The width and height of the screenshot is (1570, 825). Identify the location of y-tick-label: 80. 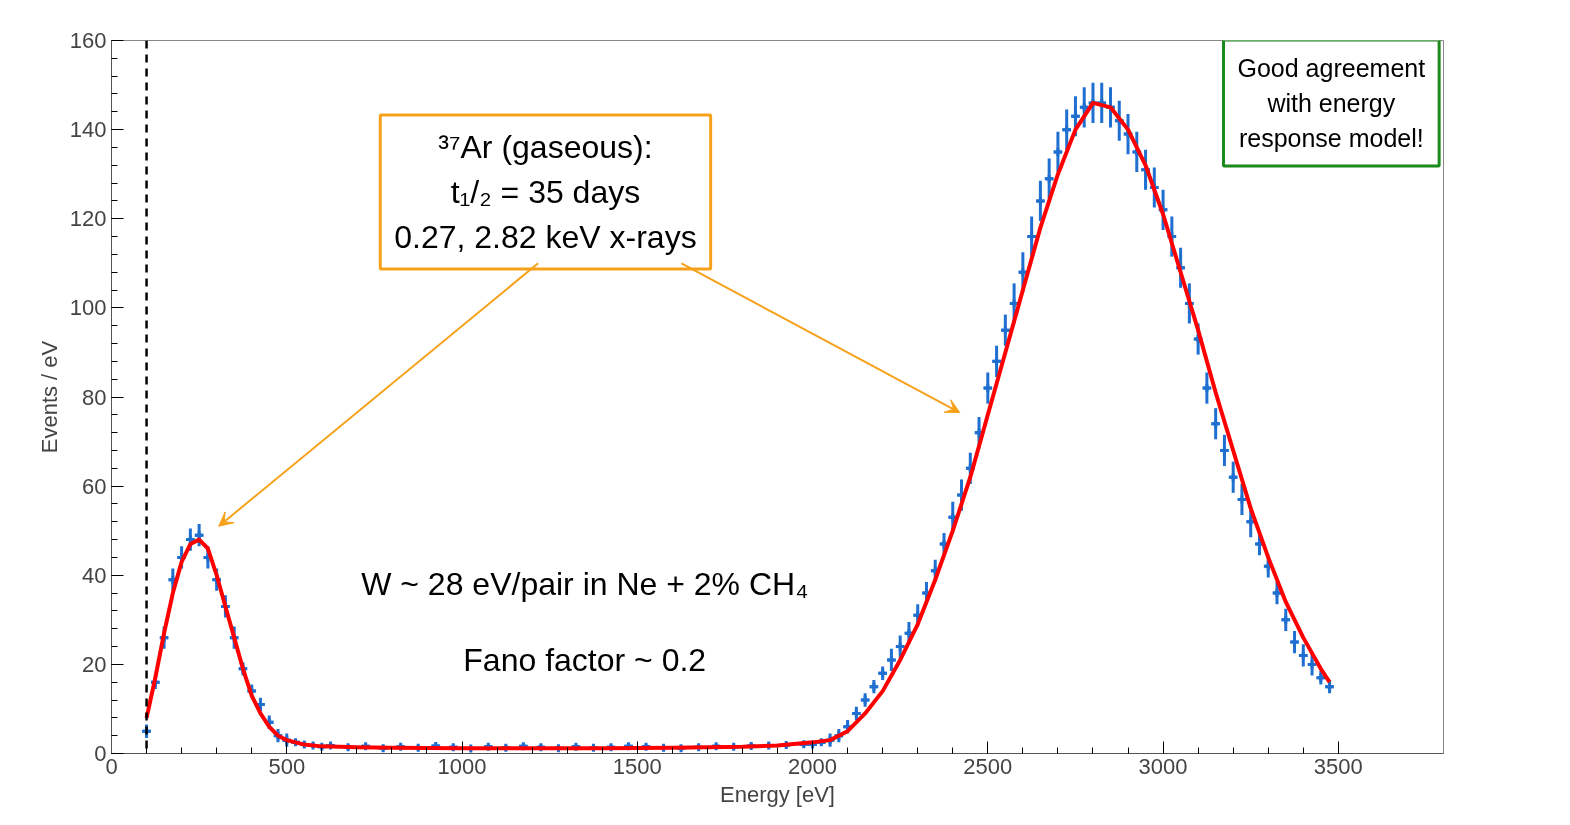
(94, 397).